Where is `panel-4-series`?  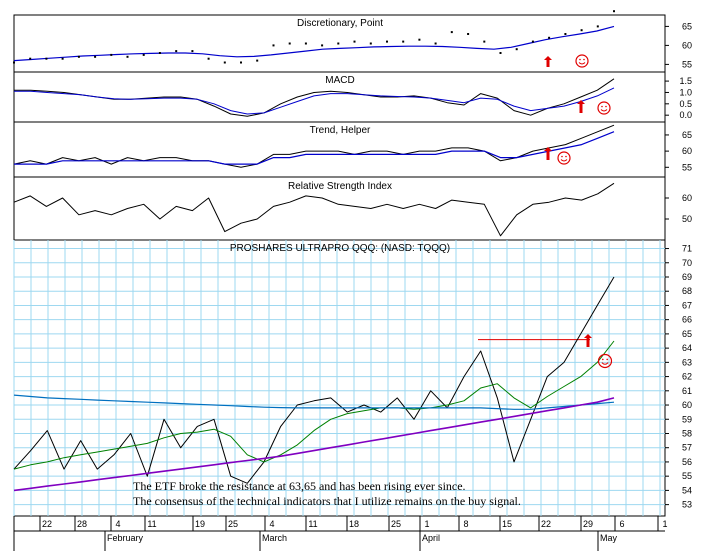 panel-4-series is located at coordinates (314, 209).